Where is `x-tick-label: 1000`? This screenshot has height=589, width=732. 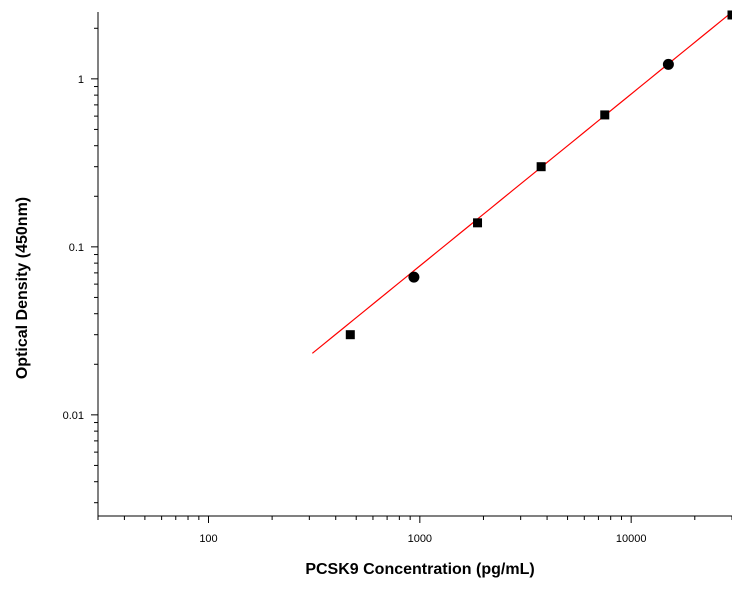 x-tick-label: 1000 is located at coordinates (420, 539).